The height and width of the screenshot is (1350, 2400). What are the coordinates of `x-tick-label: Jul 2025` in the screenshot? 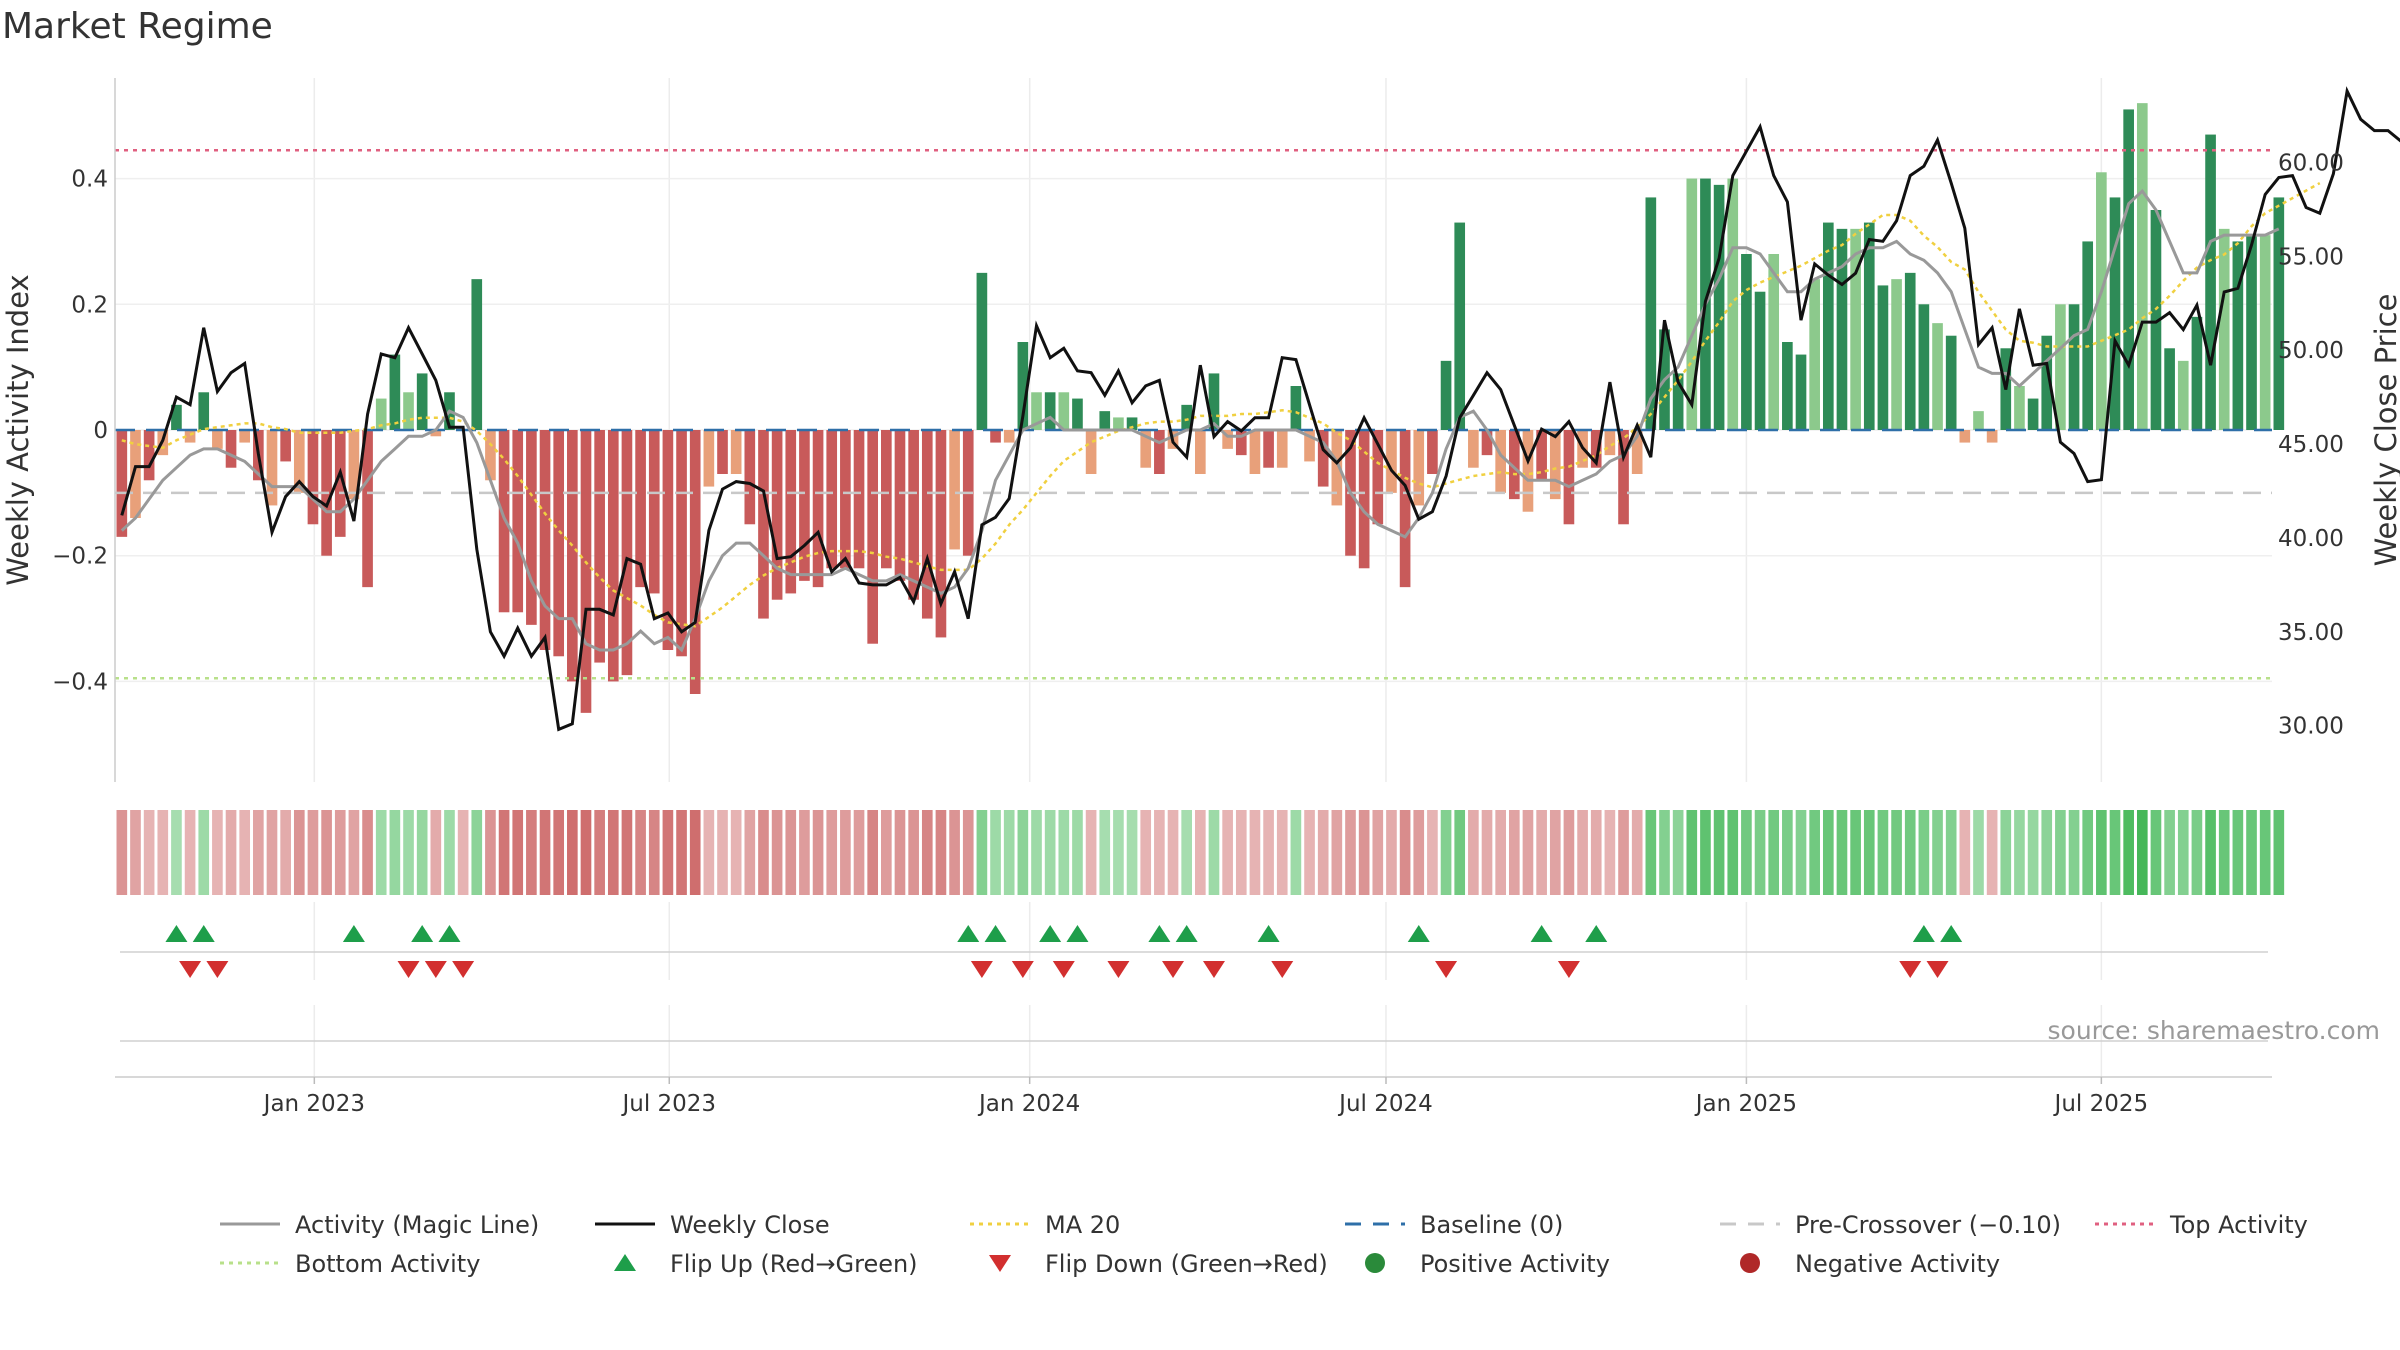 It's located at (2101, 1104).